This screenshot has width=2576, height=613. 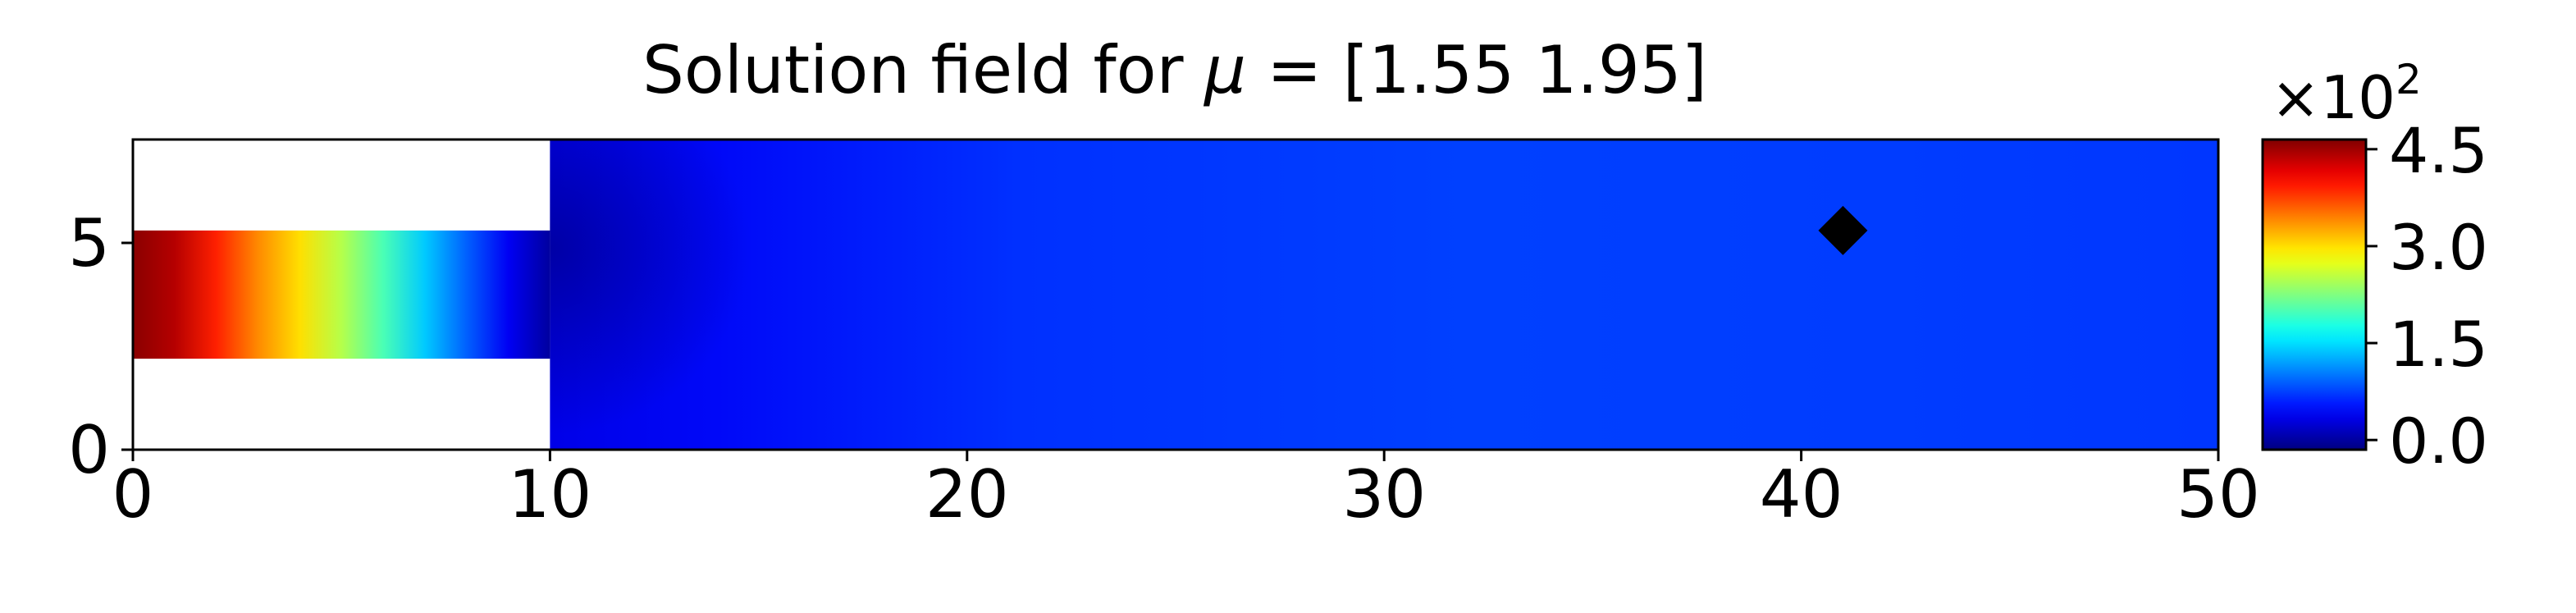 I want to click on mu-symbol: μ, so click(x=1225, y=70).